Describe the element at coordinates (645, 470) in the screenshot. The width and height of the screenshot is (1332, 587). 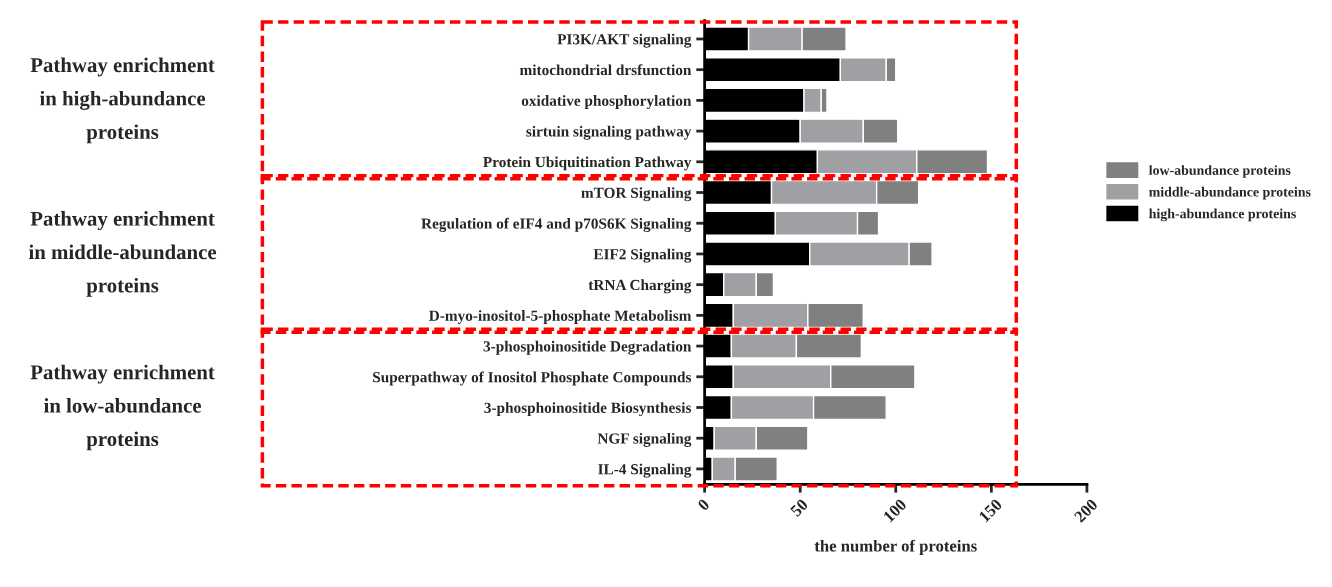
I see `y-tick-label: IL-4 Signaling` at that location.